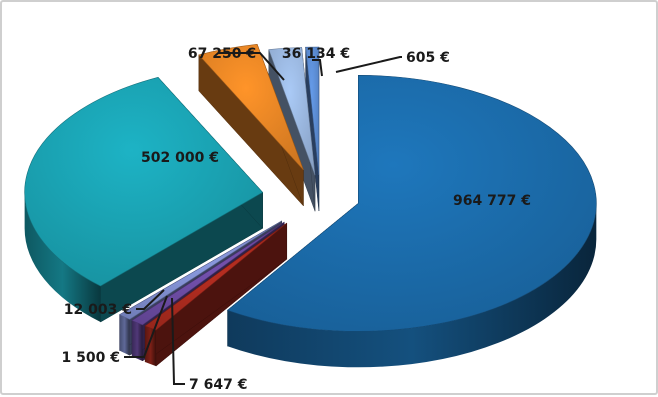 This screenshot has width=658, height=397. Describe the element at coordinates (91, 358) in the screenshot. I see `slice-data-label: 1 500 €` at that location.